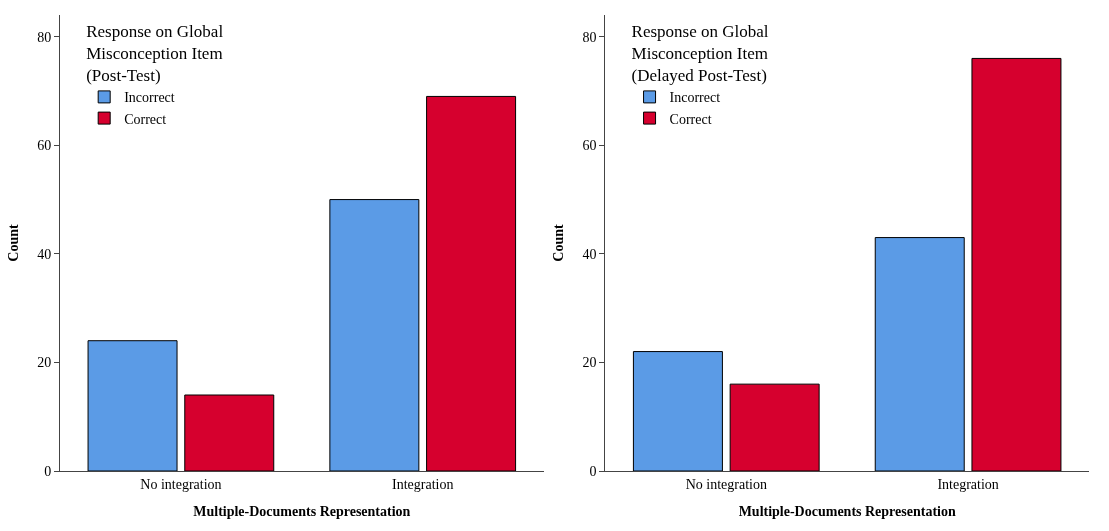  I want to click on legend-title: Response on Global Misconception Item (Post-Test), so click(155, 54).